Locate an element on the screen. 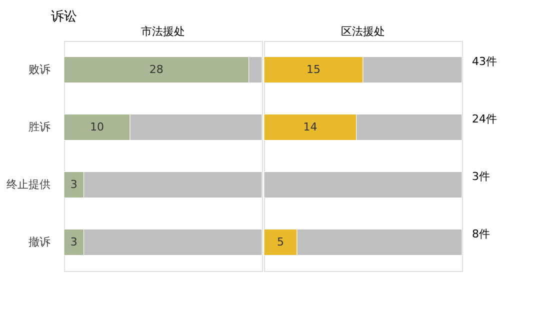 The width and height of the screenshot is (560, 324). chart-subtitle: 市法援处 is located at coordinates (163, 31).